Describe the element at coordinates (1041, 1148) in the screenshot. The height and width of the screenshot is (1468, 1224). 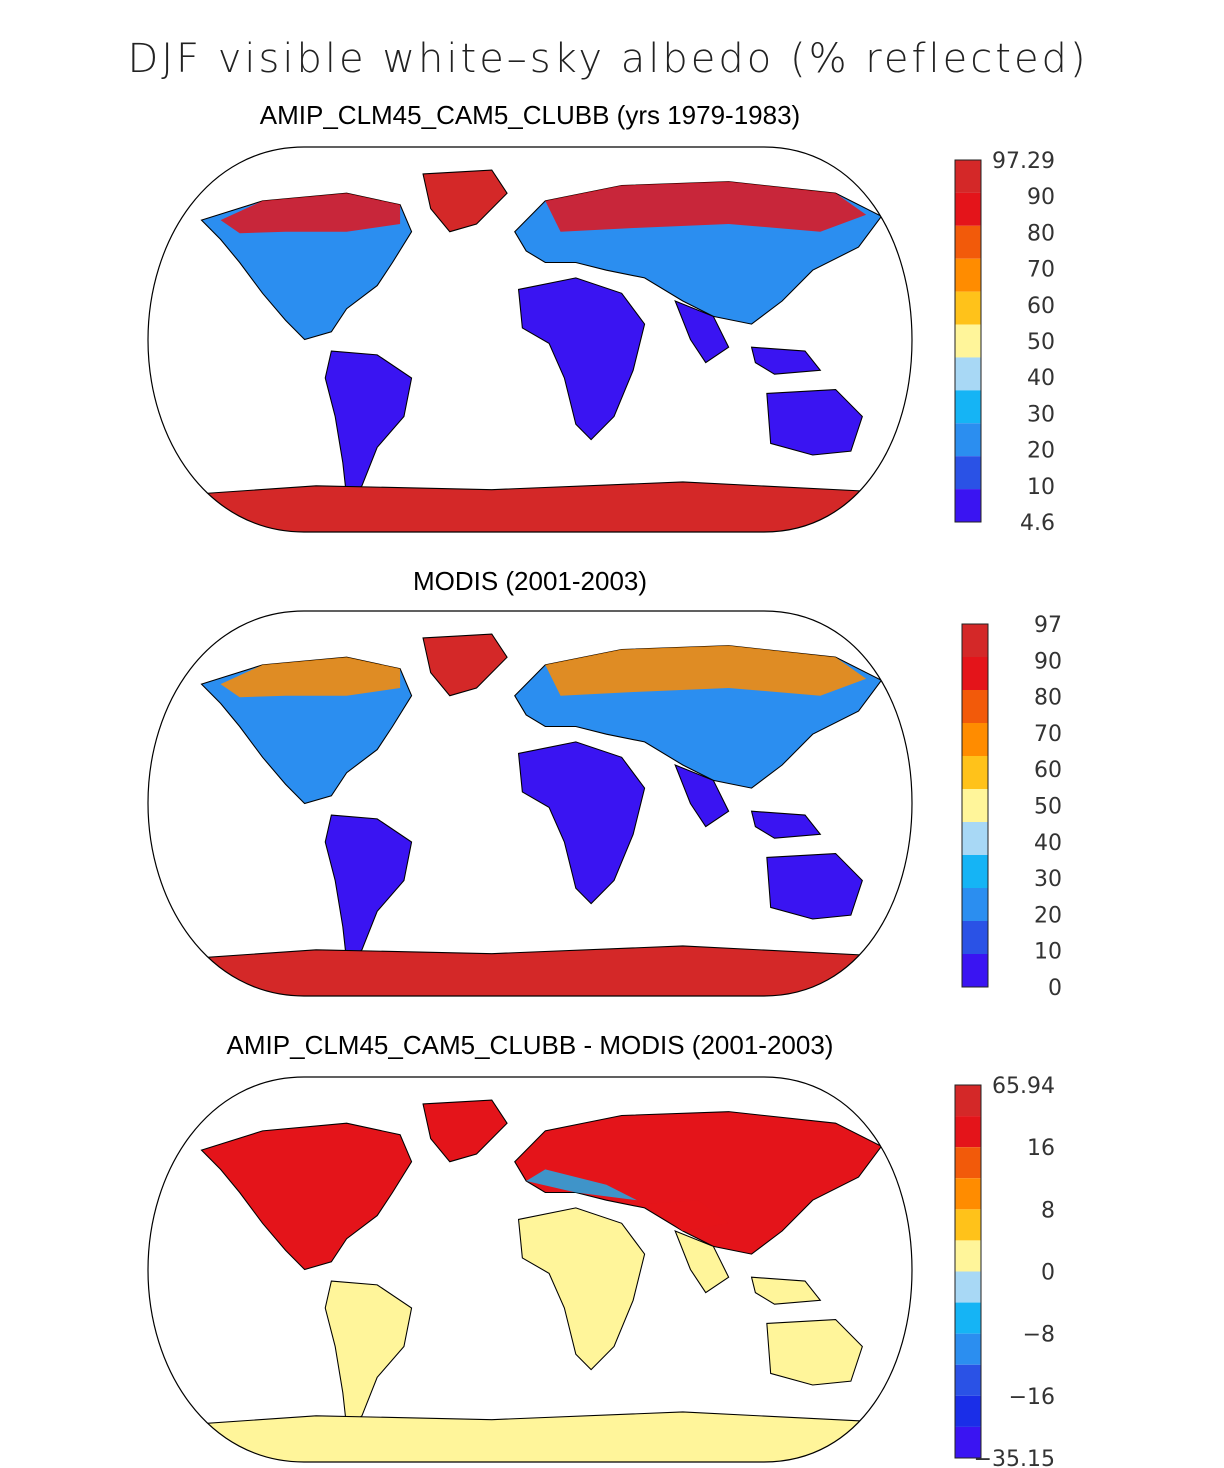
I see `colorbar-label: 16` at that location.